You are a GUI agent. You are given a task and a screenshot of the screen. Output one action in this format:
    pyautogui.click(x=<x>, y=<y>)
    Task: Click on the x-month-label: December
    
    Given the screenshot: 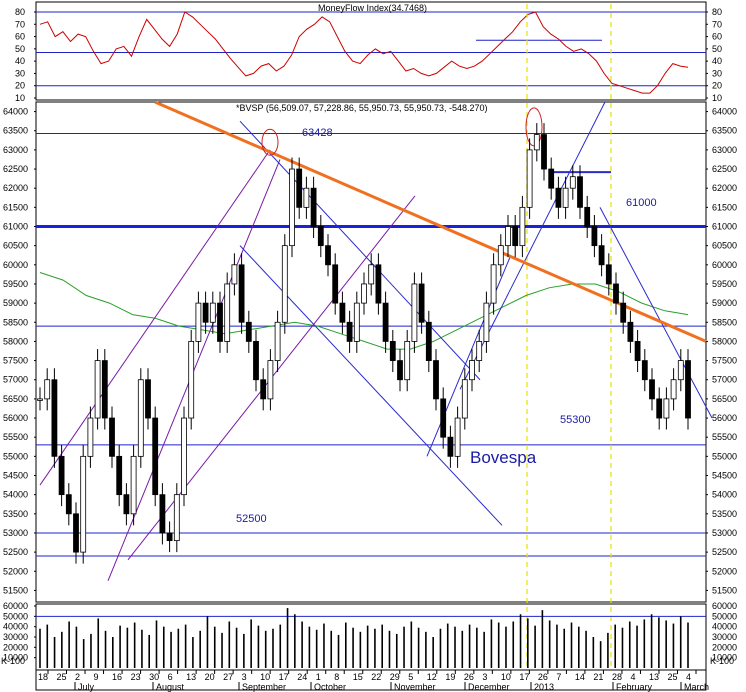 What is the action you would take?
    pyautogui.click(x=489, y=687)
    